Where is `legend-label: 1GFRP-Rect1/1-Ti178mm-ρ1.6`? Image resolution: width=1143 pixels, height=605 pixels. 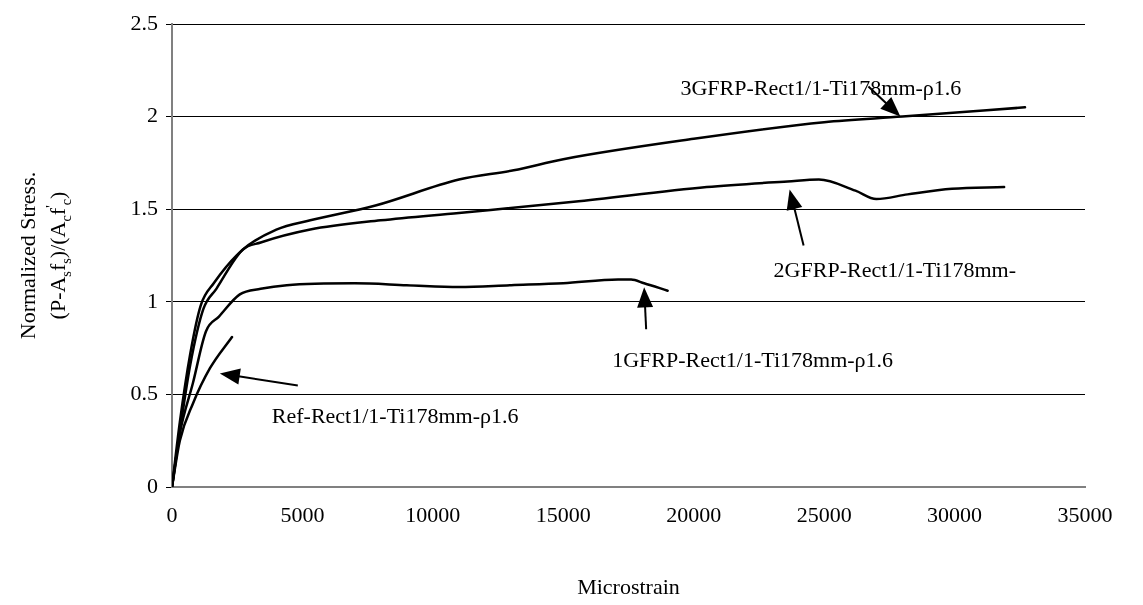 legend-label: 1GFRP-Rect1/1-Ti178mm-ρ1.6 is located at coordinates (753, 360).